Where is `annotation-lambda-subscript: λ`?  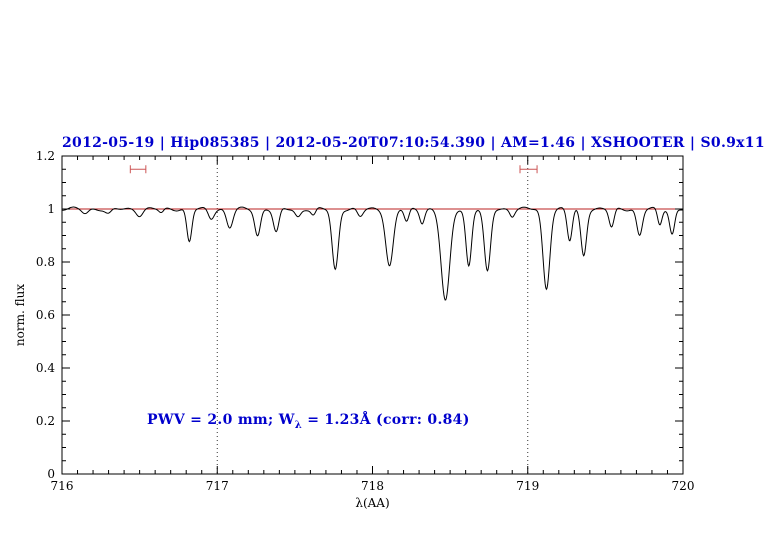 annotation-lambda-subscript: λ is located at coordinates (298, 425).